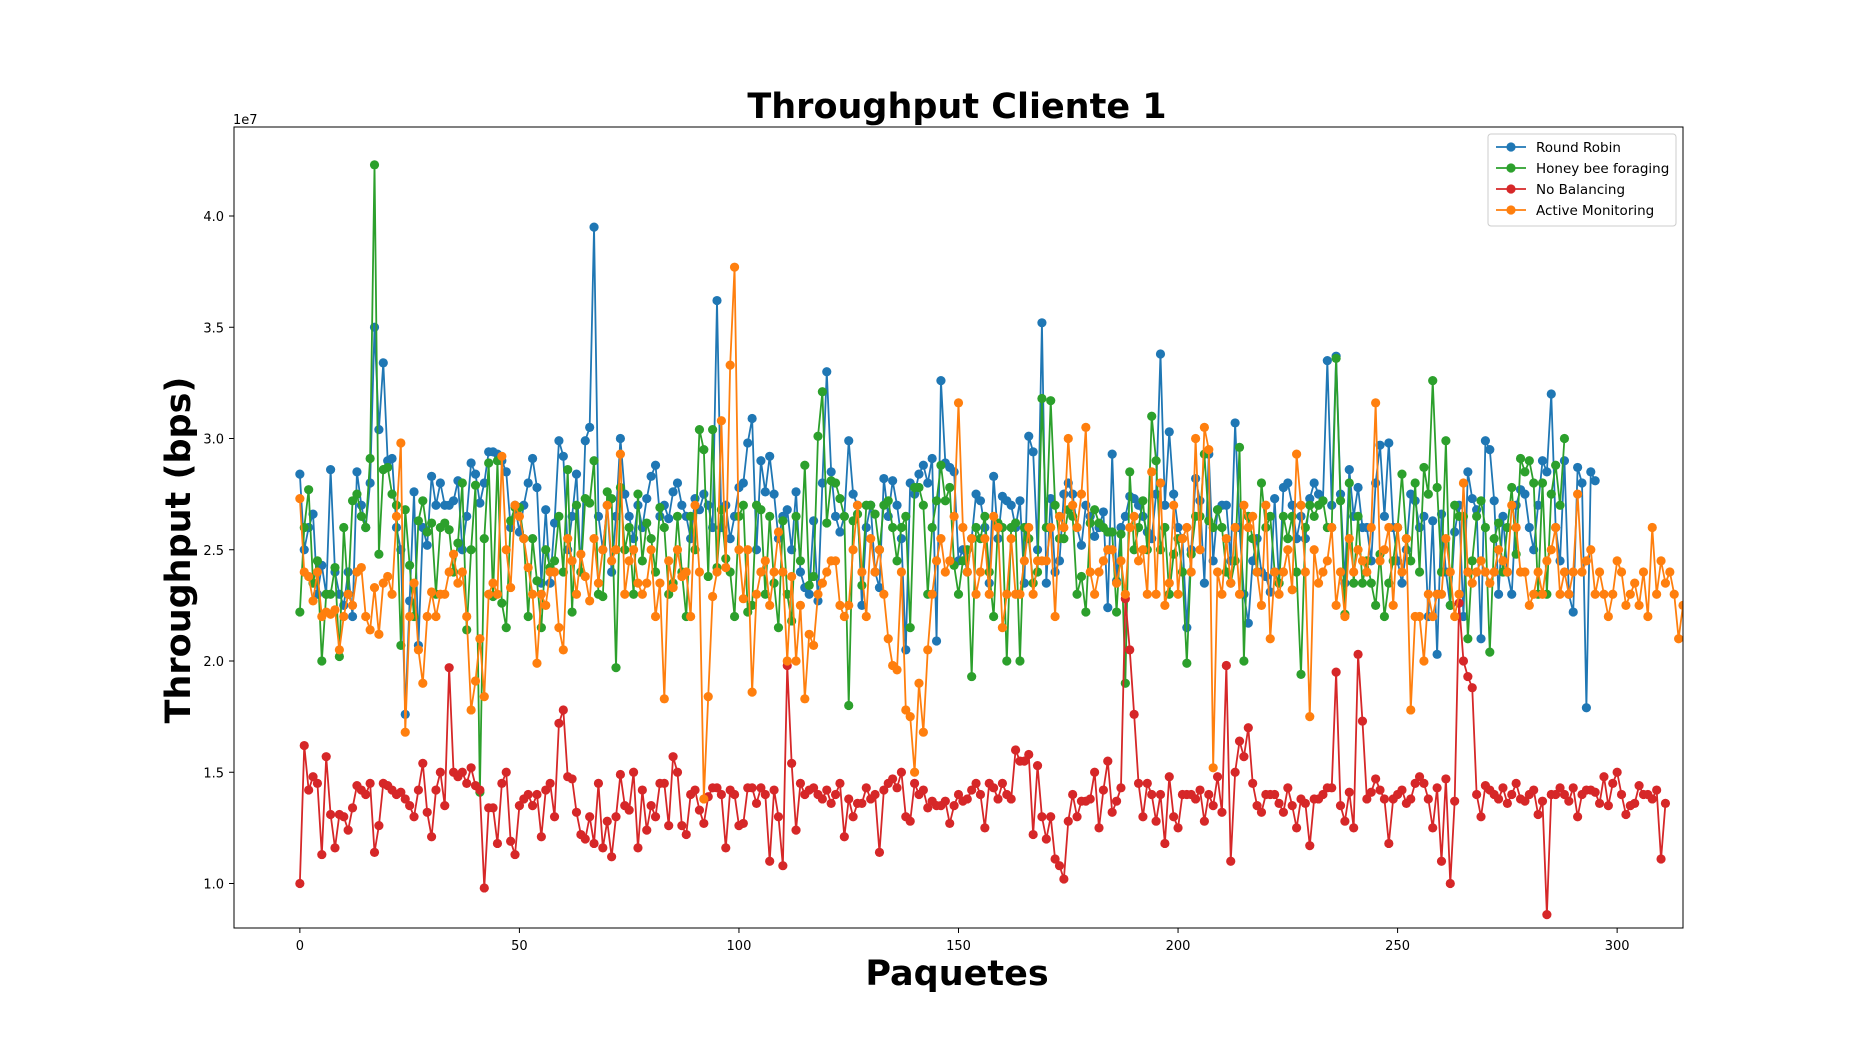 This screenshot has height=1050, width=1850. Describe the element at coordinates (1582, 180) in the screenshot. I see `legend-box` at that location.